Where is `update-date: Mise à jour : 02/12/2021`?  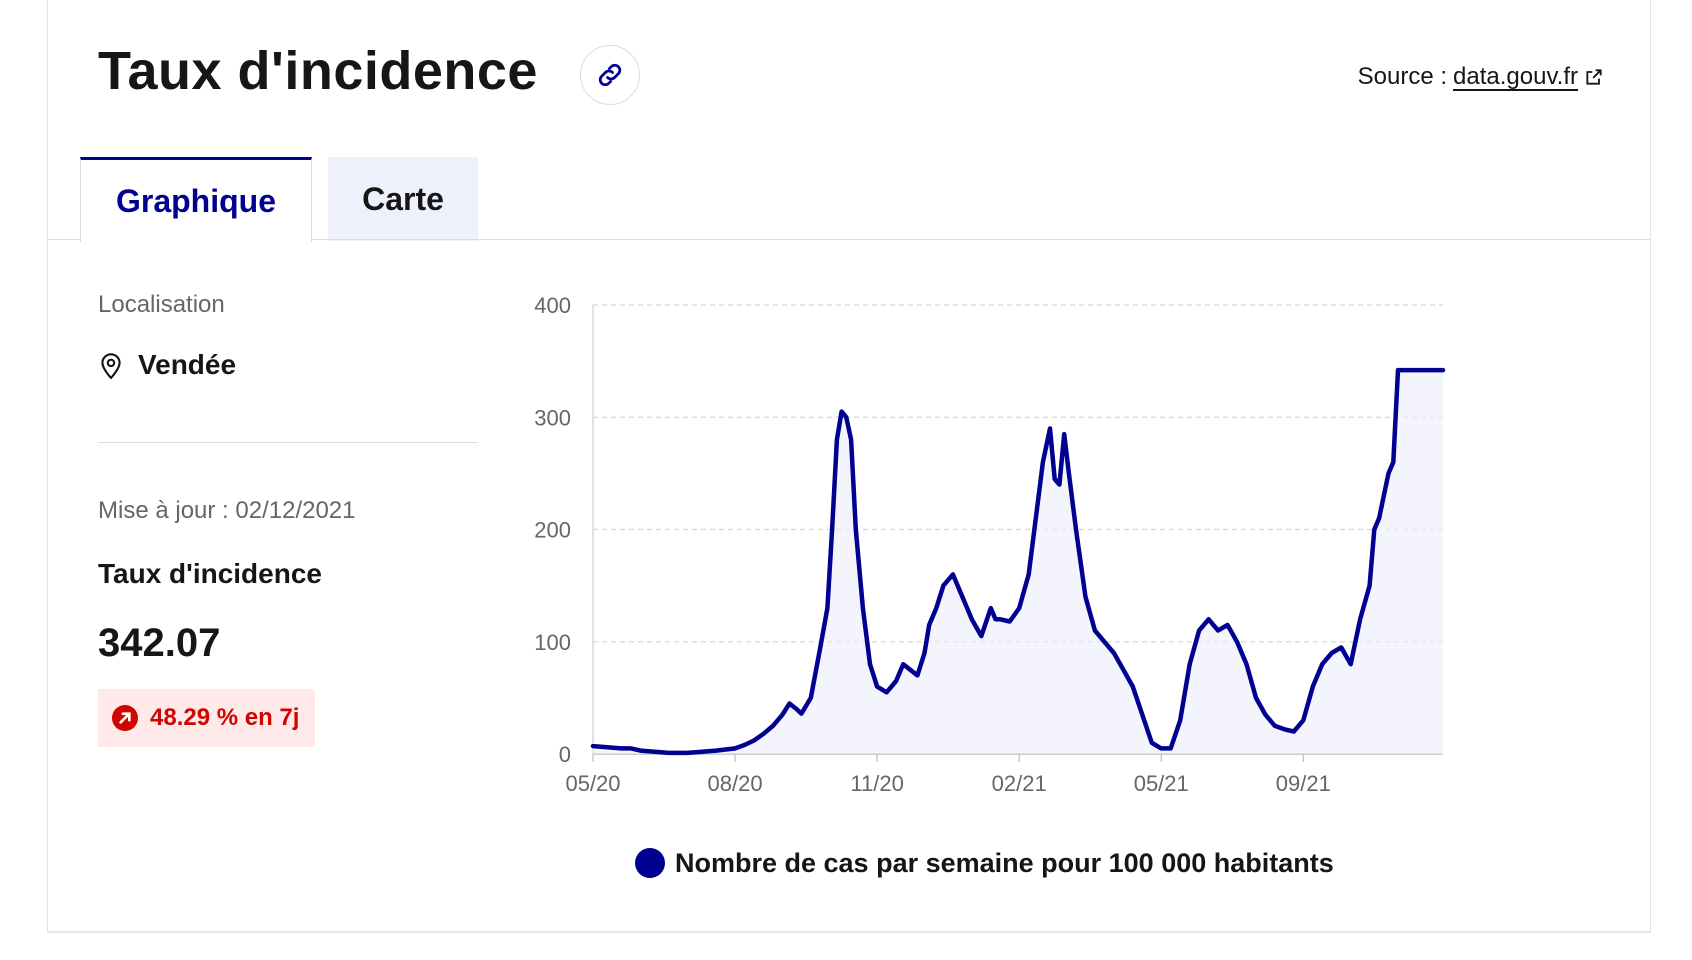
update-date: Mise à jour : 02/12/2021 is located at coordinates (227, 510).